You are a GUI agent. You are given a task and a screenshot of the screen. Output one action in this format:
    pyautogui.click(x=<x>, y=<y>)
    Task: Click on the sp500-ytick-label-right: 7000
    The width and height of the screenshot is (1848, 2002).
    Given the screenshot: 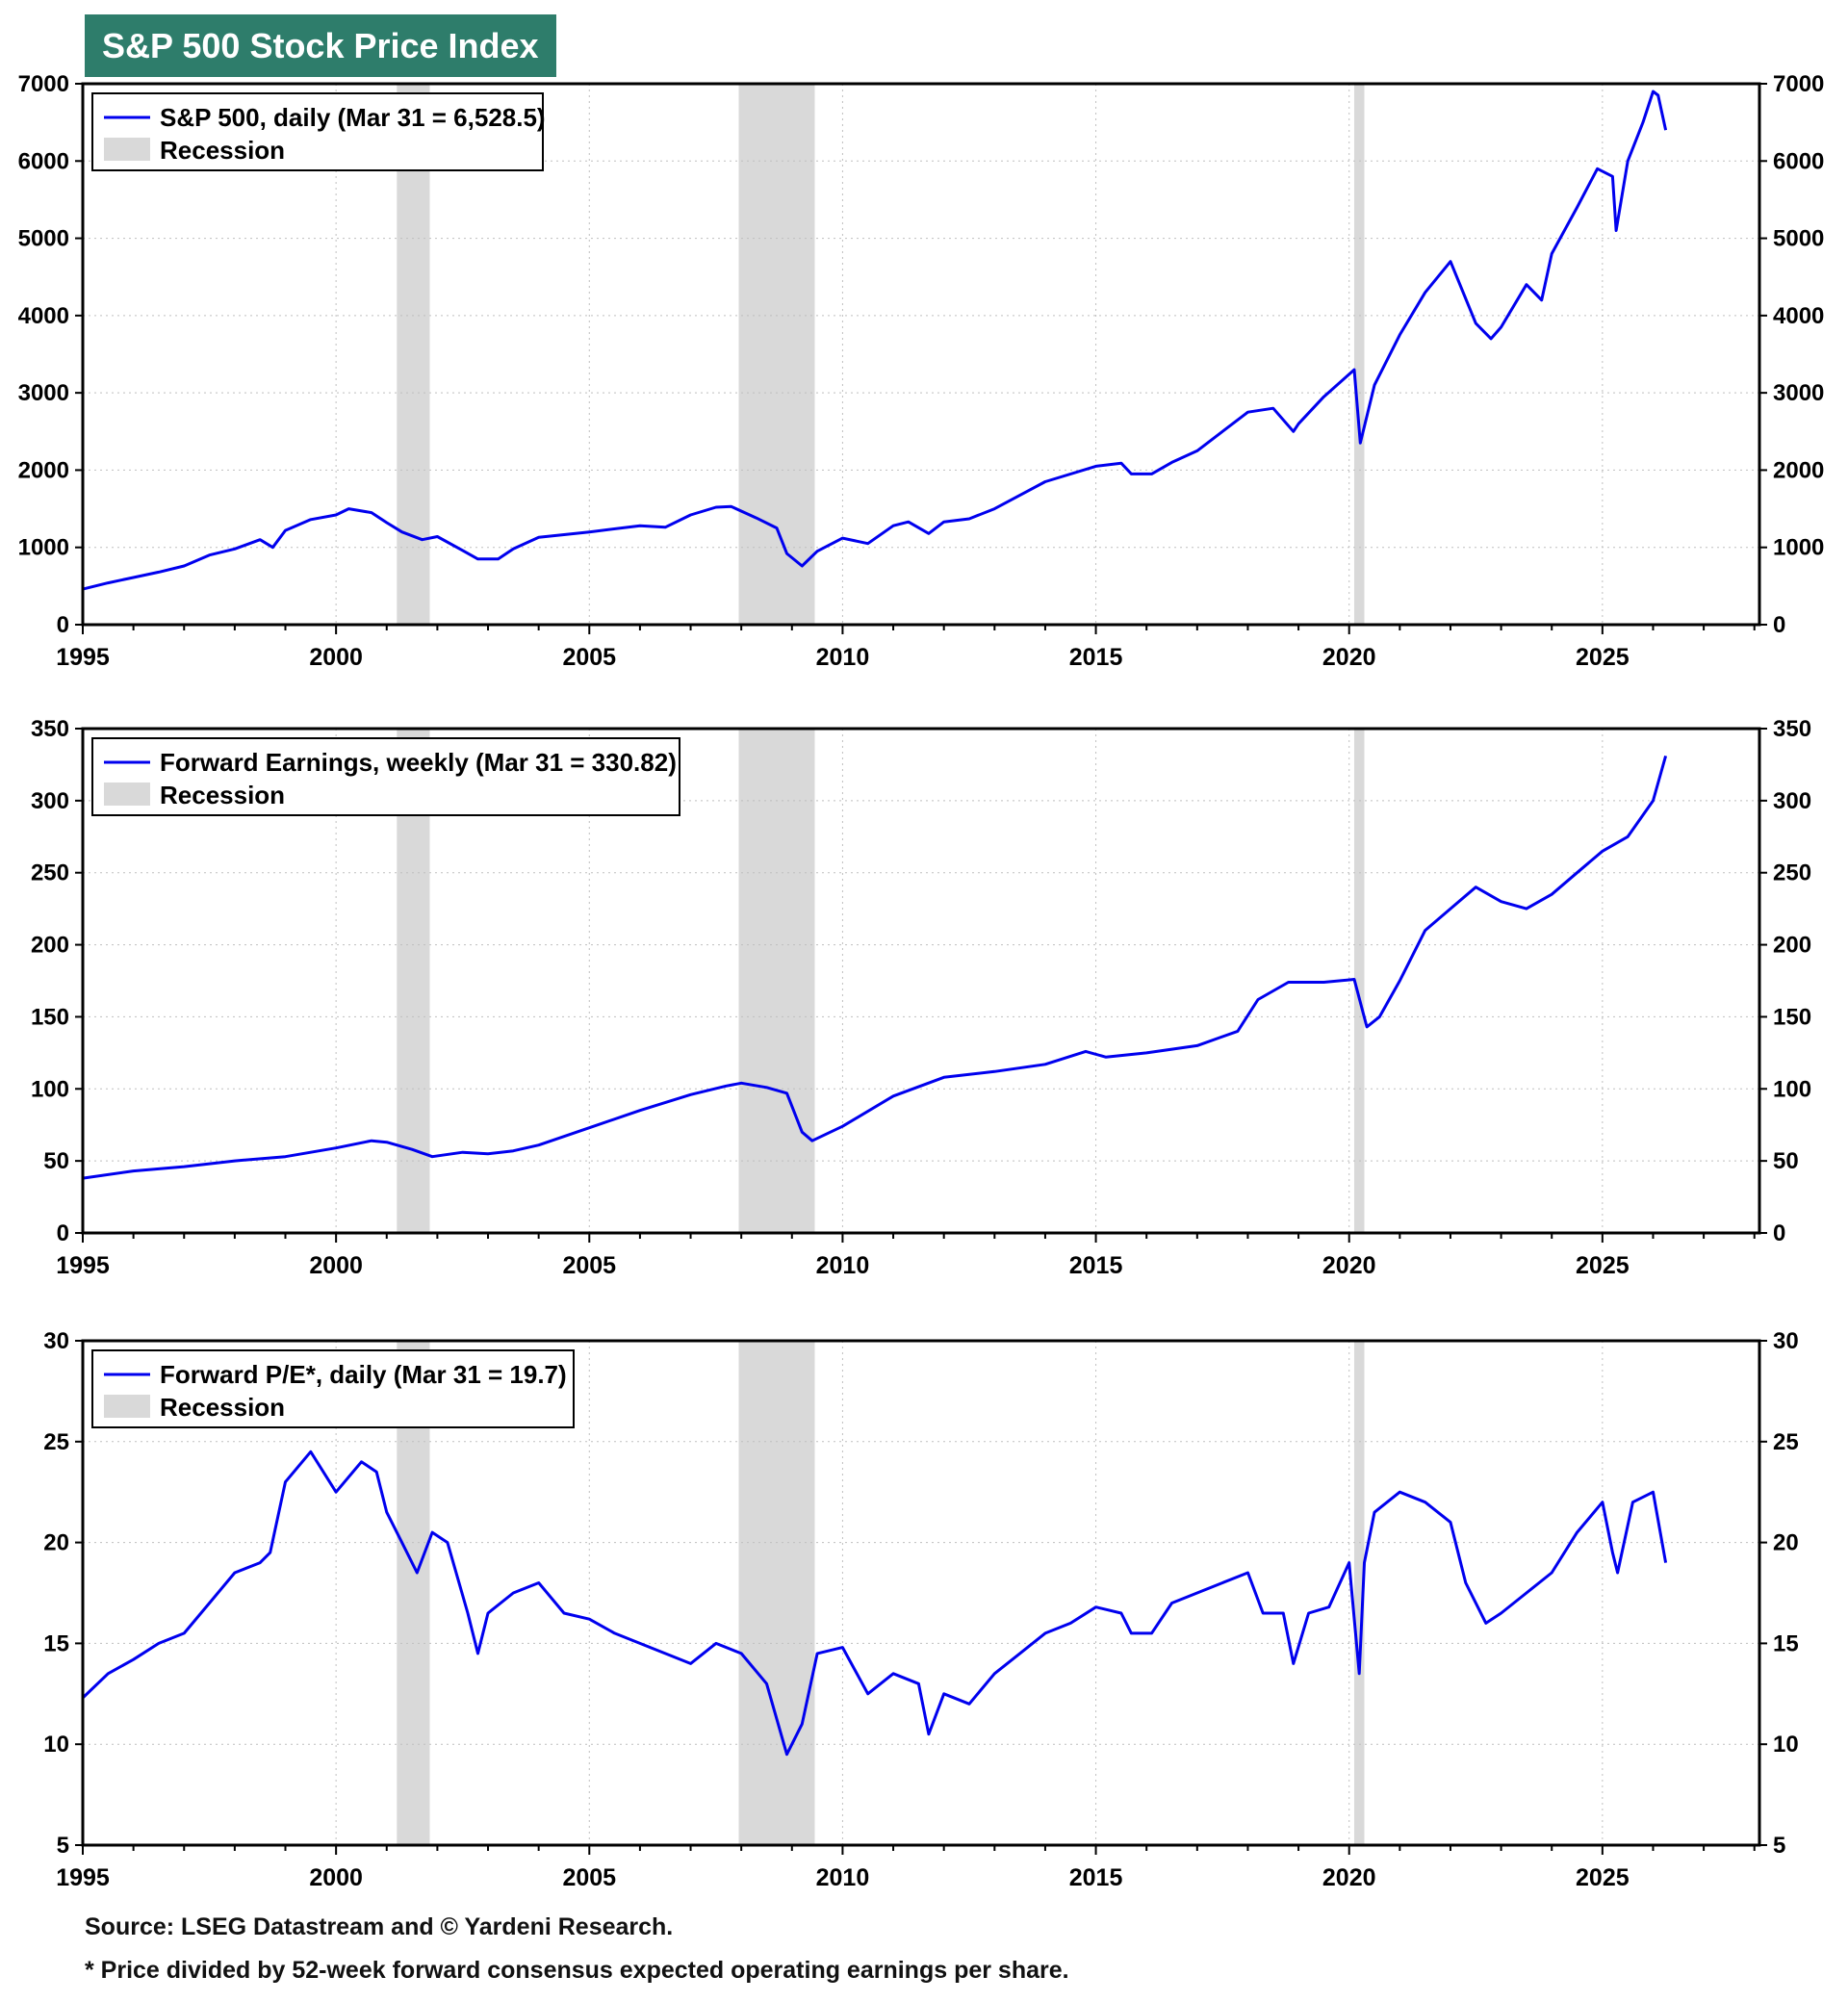 What is the action you would take?
    pyautogui.click(x=1798, y=84)
    